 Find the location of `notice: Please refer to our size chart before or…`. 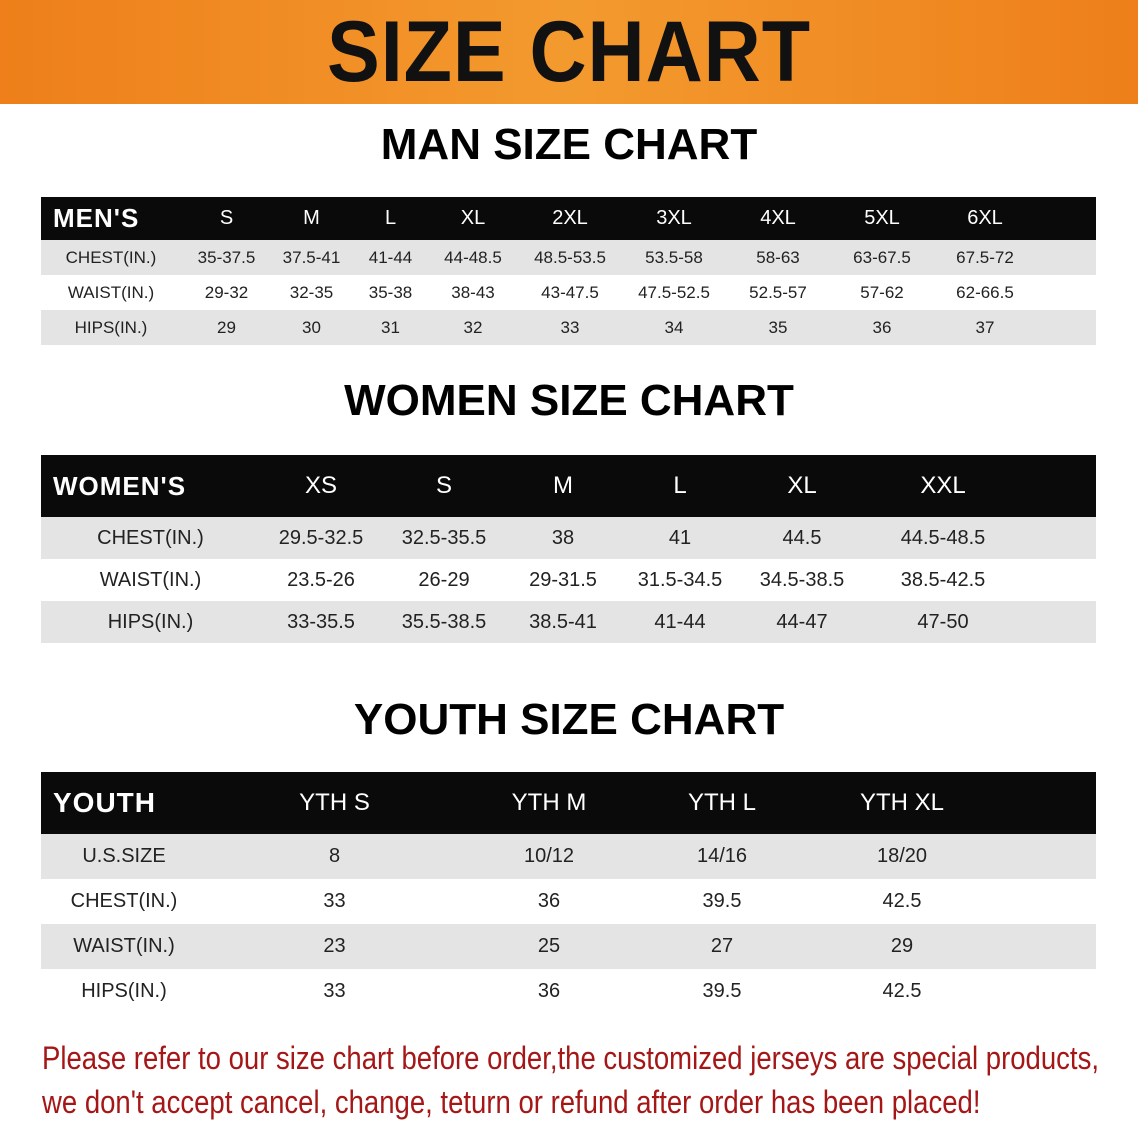

notice: Please refer to our size chart before or… is located at coordinates (570, 1080).